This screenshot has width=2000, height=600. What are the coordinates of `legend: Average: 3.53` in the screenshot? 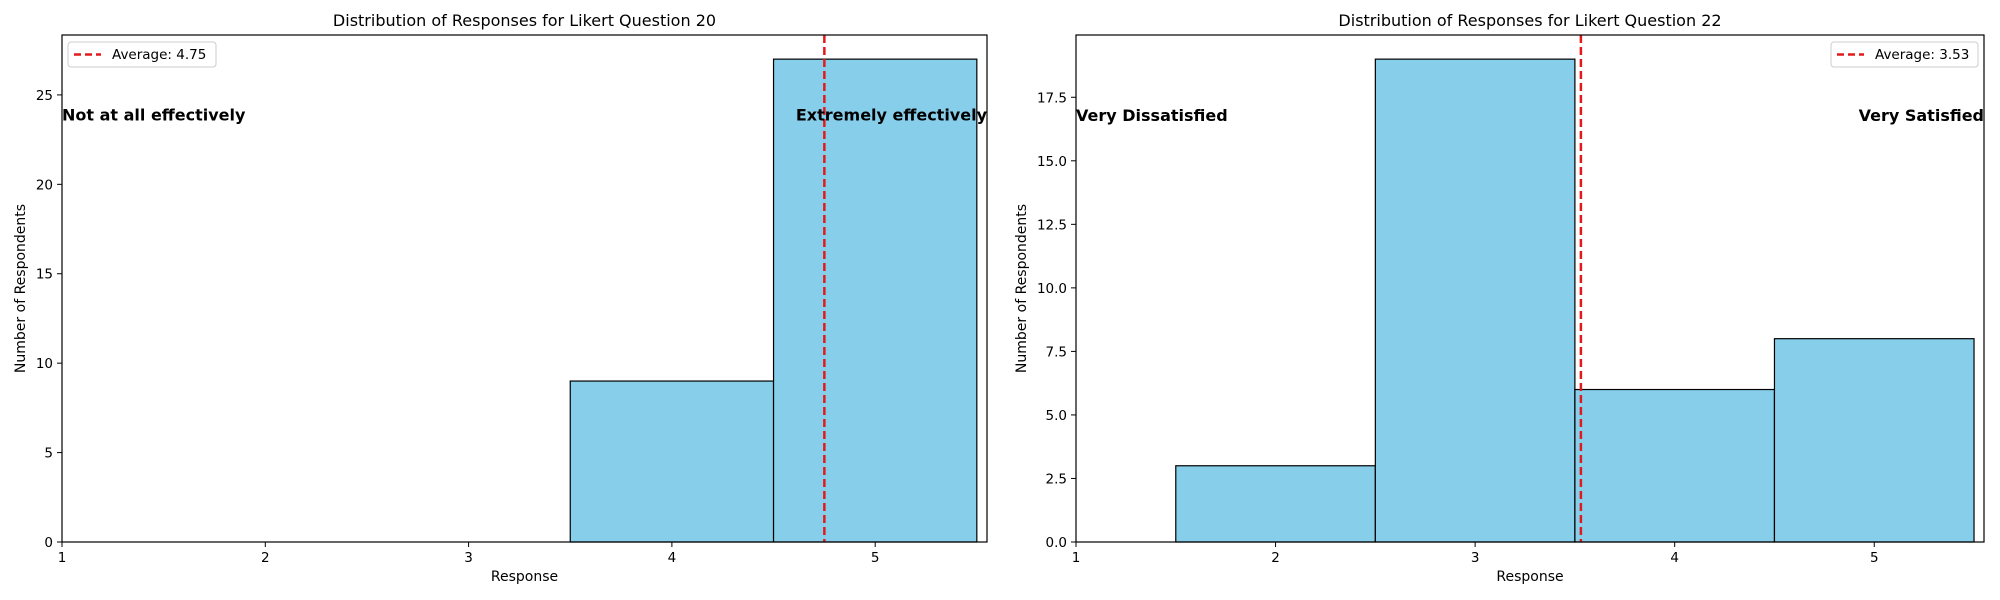 It's located at (1904, 54).